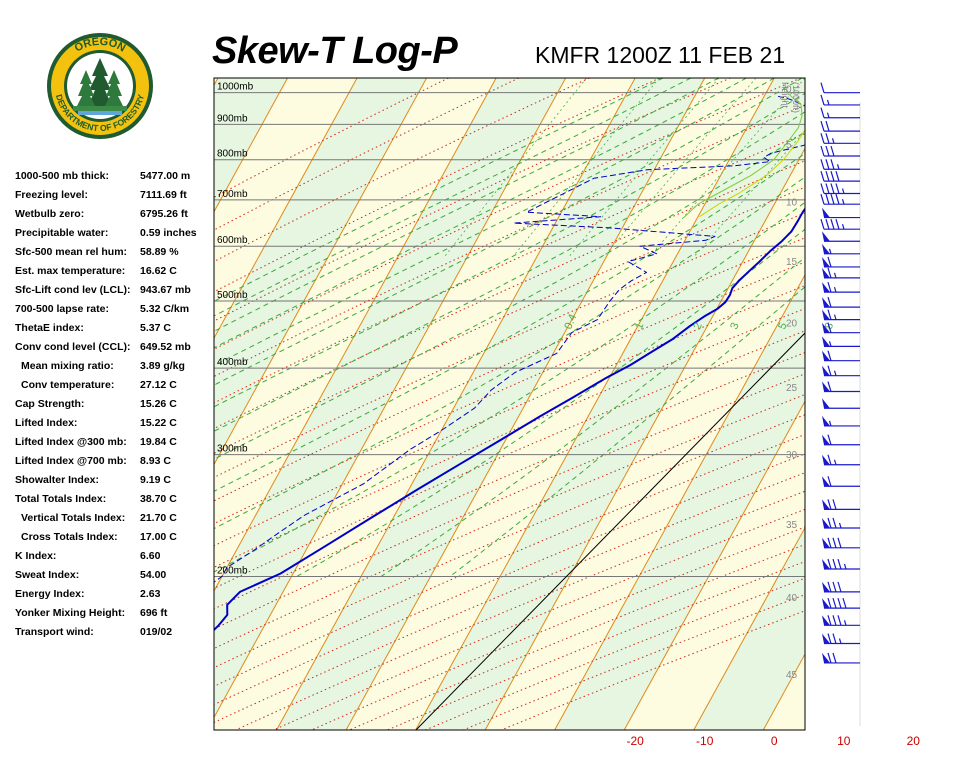 This screenshot has width=960, height=768. I want to click on index-value: 943.67 mb, so click(165, 290).